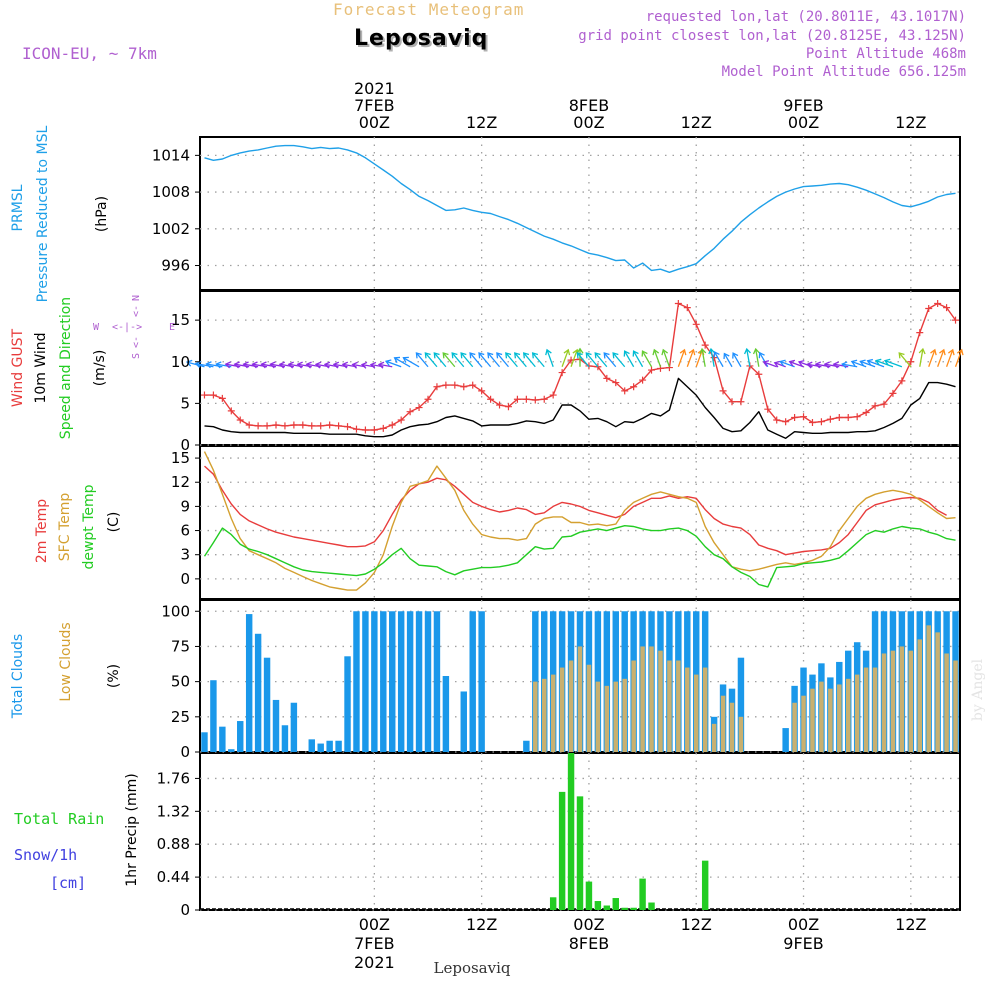  I want to click on wind-unit-label: (m/s), so click(100, 368).